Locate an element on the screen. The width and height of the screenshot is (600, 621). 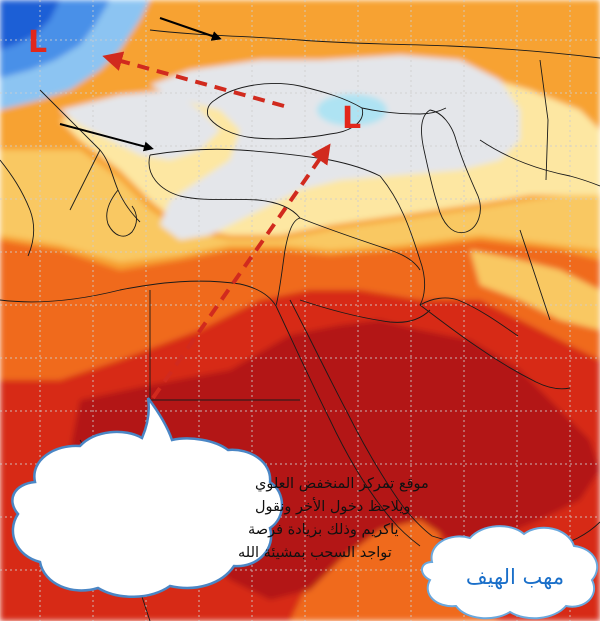
central-asia-border is located at coordinates (539, 163).